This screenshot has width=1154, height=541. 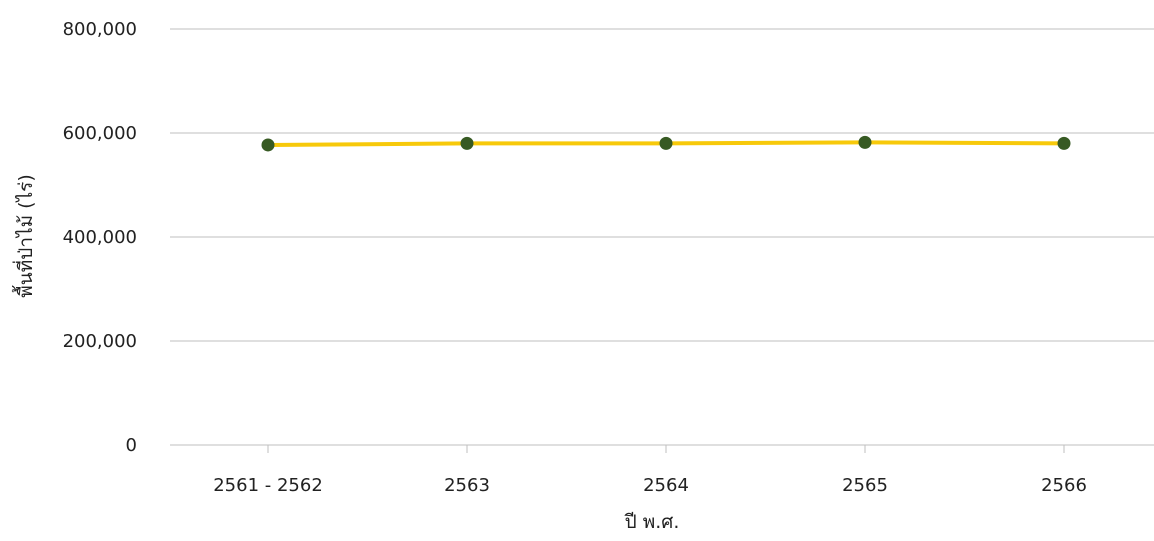 I want to click on y-axis-title: พื้นที่ป่าไม้ (ไร่), so click(x=24, y=235).